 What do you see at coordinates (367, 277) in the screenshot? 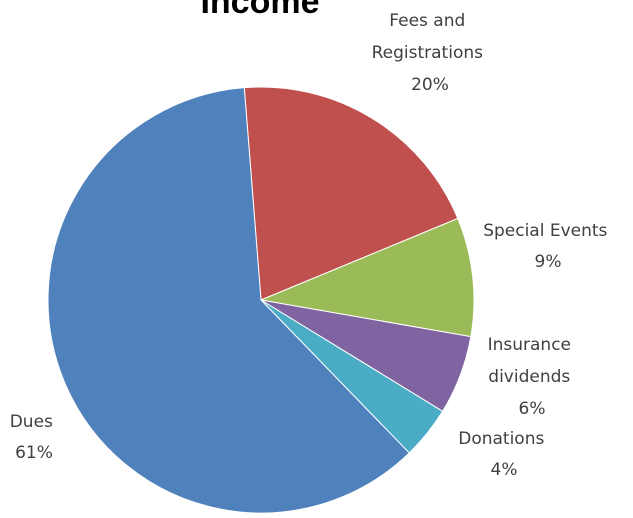
I see `pie-slice-special-events` at bounding box center [367, 277].